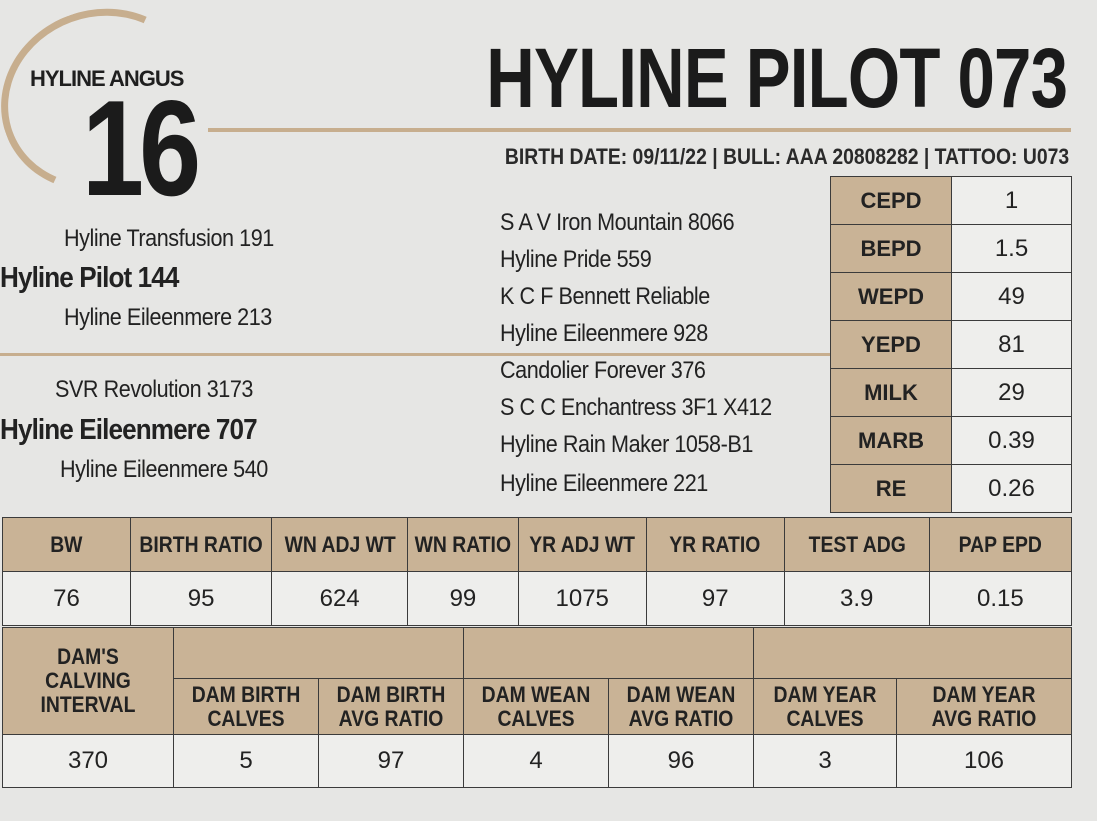 The image size is (1097, 821). I want to click on pedigree-dam-sire: SVR Revolution 3173, so click(154, 389).